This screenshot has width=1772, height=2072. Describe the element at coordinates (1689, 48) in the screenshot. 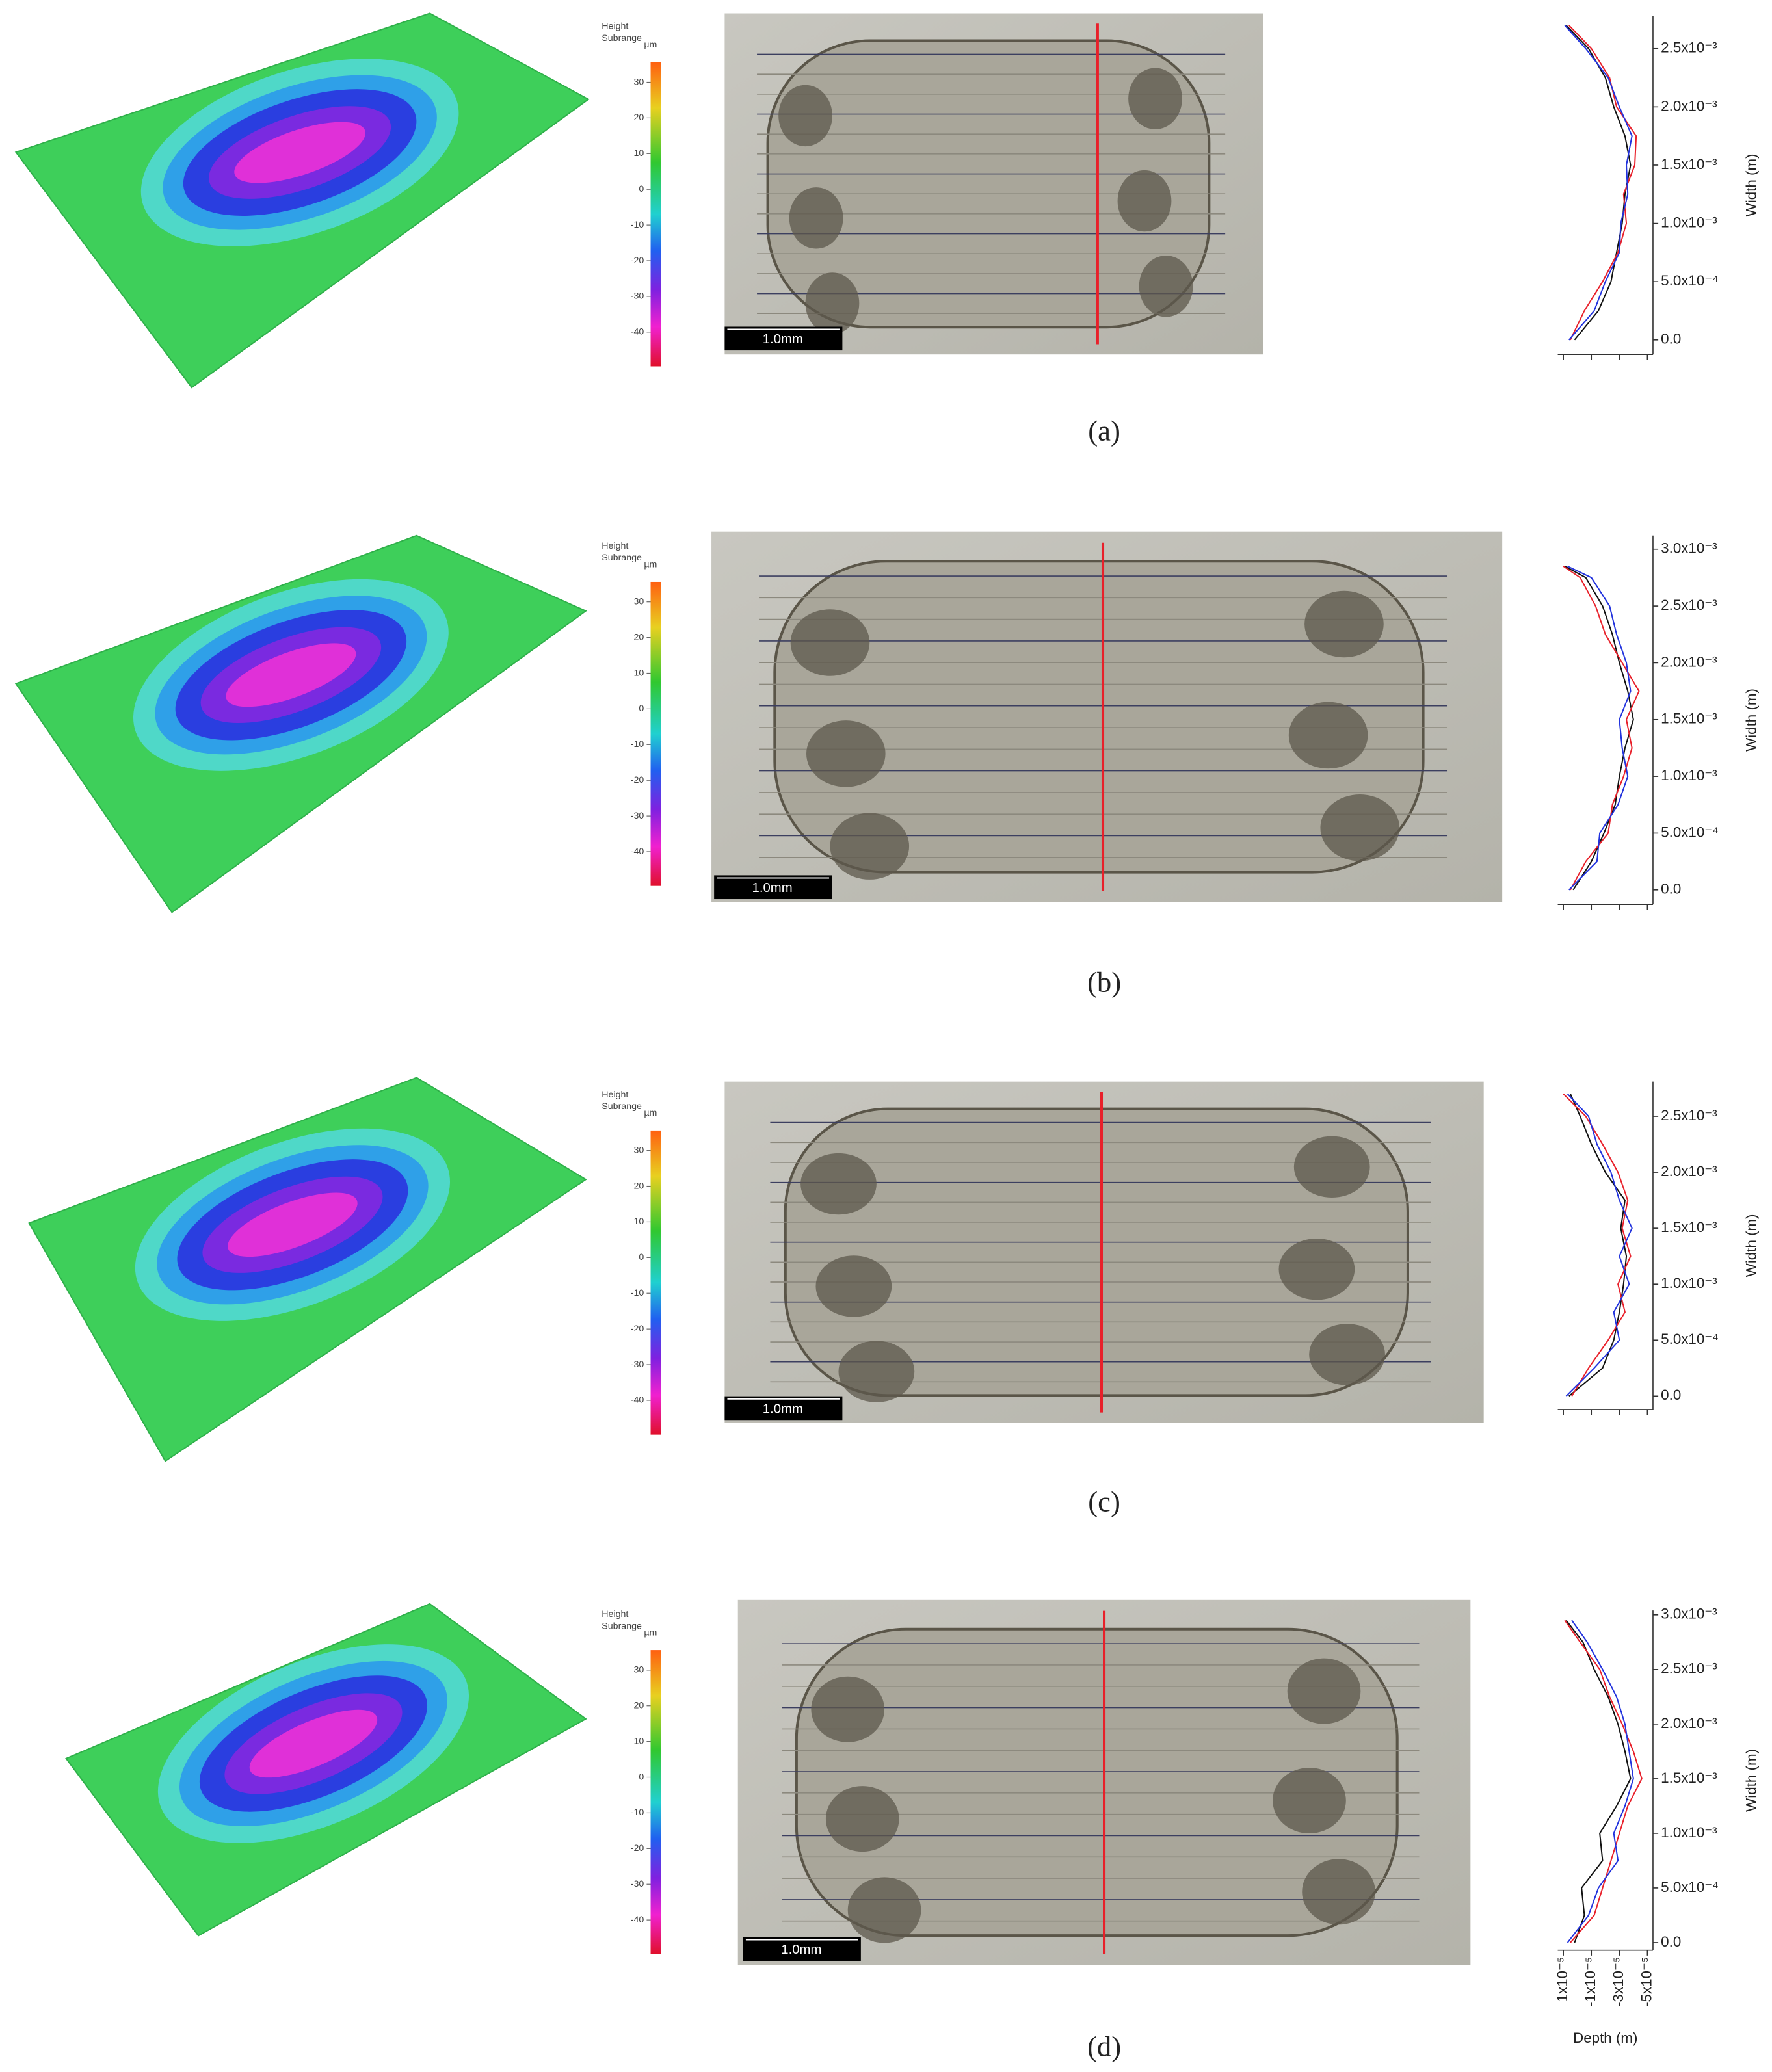

I see `y-tick-label: 2.5x10⁻³` at that location.